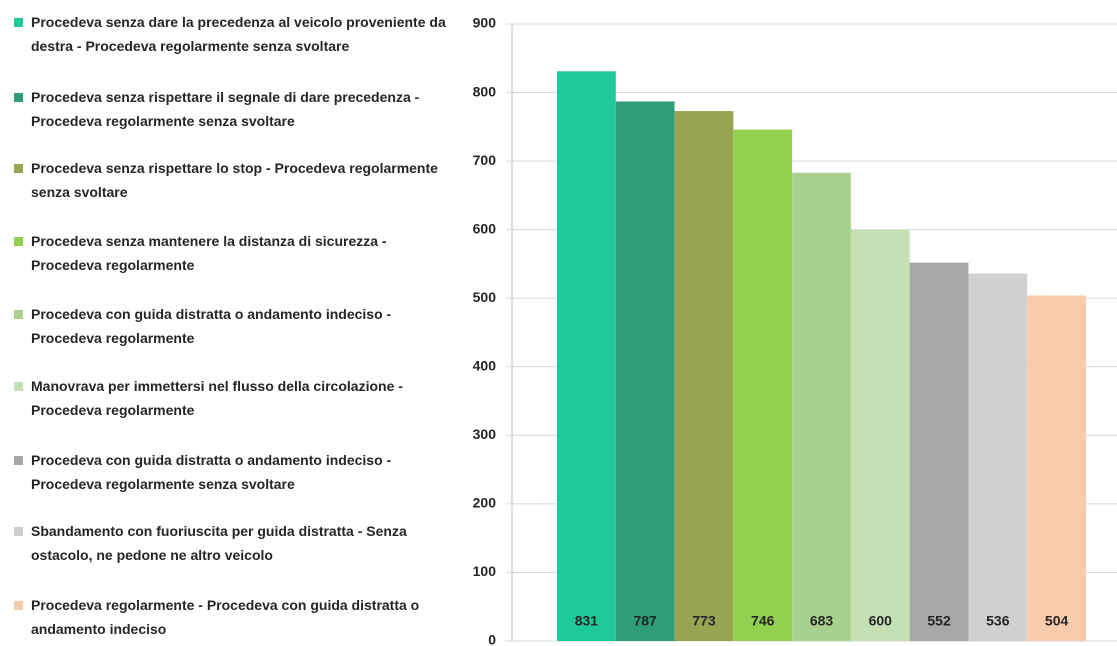 The image size is (1117, 646). Describe the element at coordinates (492, 639) in the screenshot. I see `y-tick-label: 0` at that location.